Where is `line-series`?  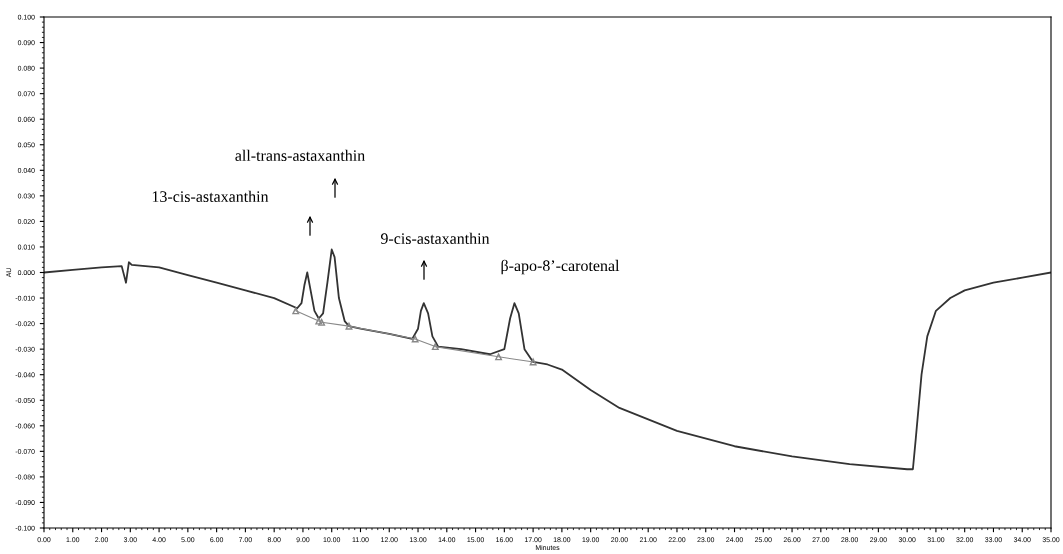
line-series is located at coordinates (414, 336).